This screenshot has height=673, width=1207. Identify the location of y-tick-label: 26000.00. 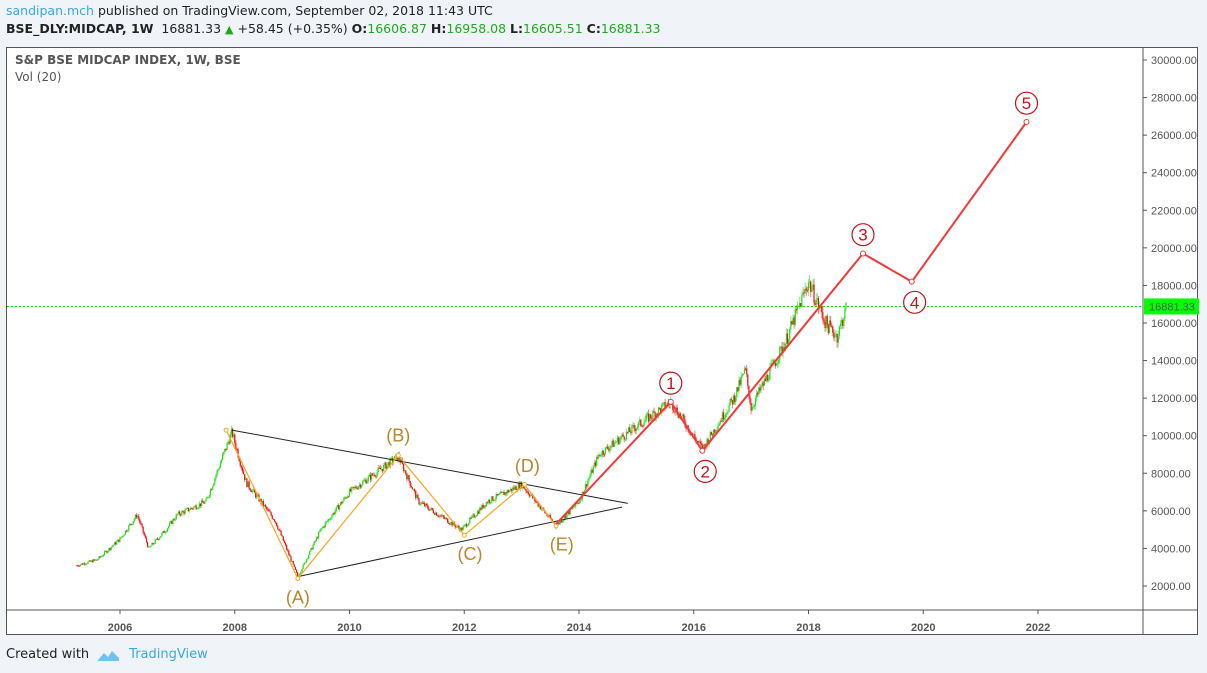
(1174, 136).